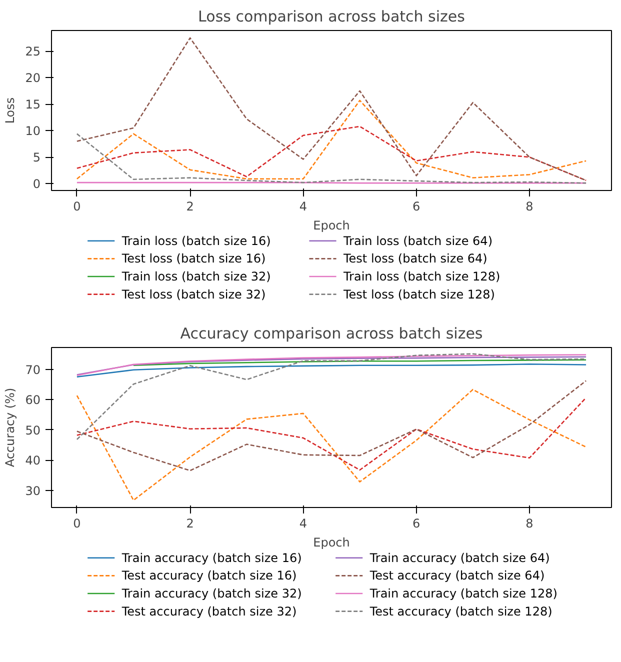  I want to click on legend-label: Train loss (batch size 32), so click(195, 277).